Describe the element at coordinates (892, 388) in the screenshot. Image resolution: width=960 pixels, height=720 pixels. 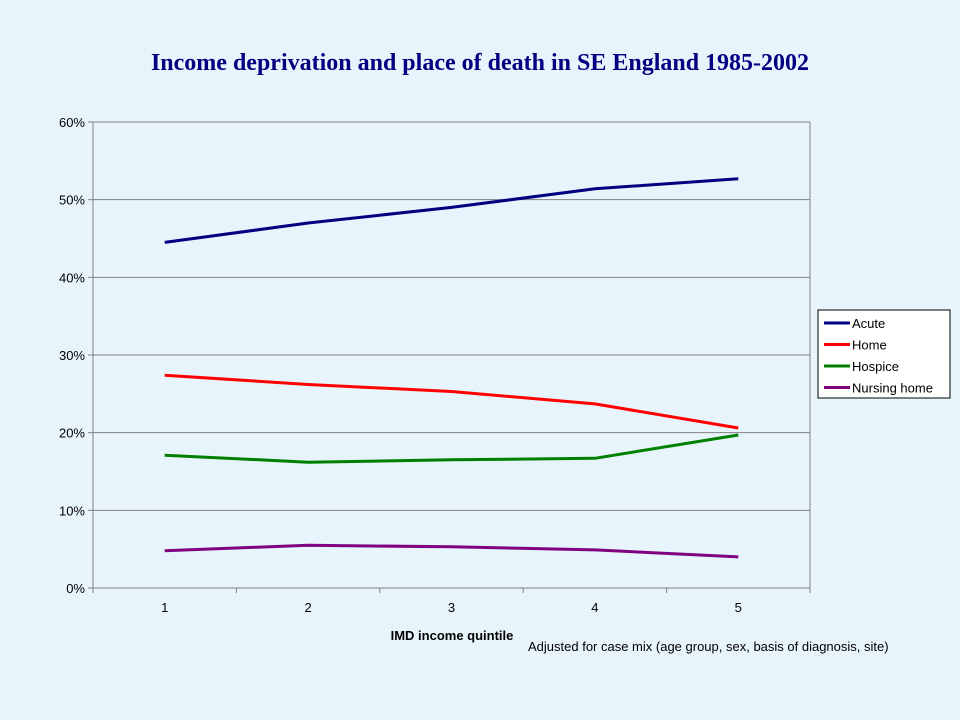
I see `legend-label: Nursing home` at that location.